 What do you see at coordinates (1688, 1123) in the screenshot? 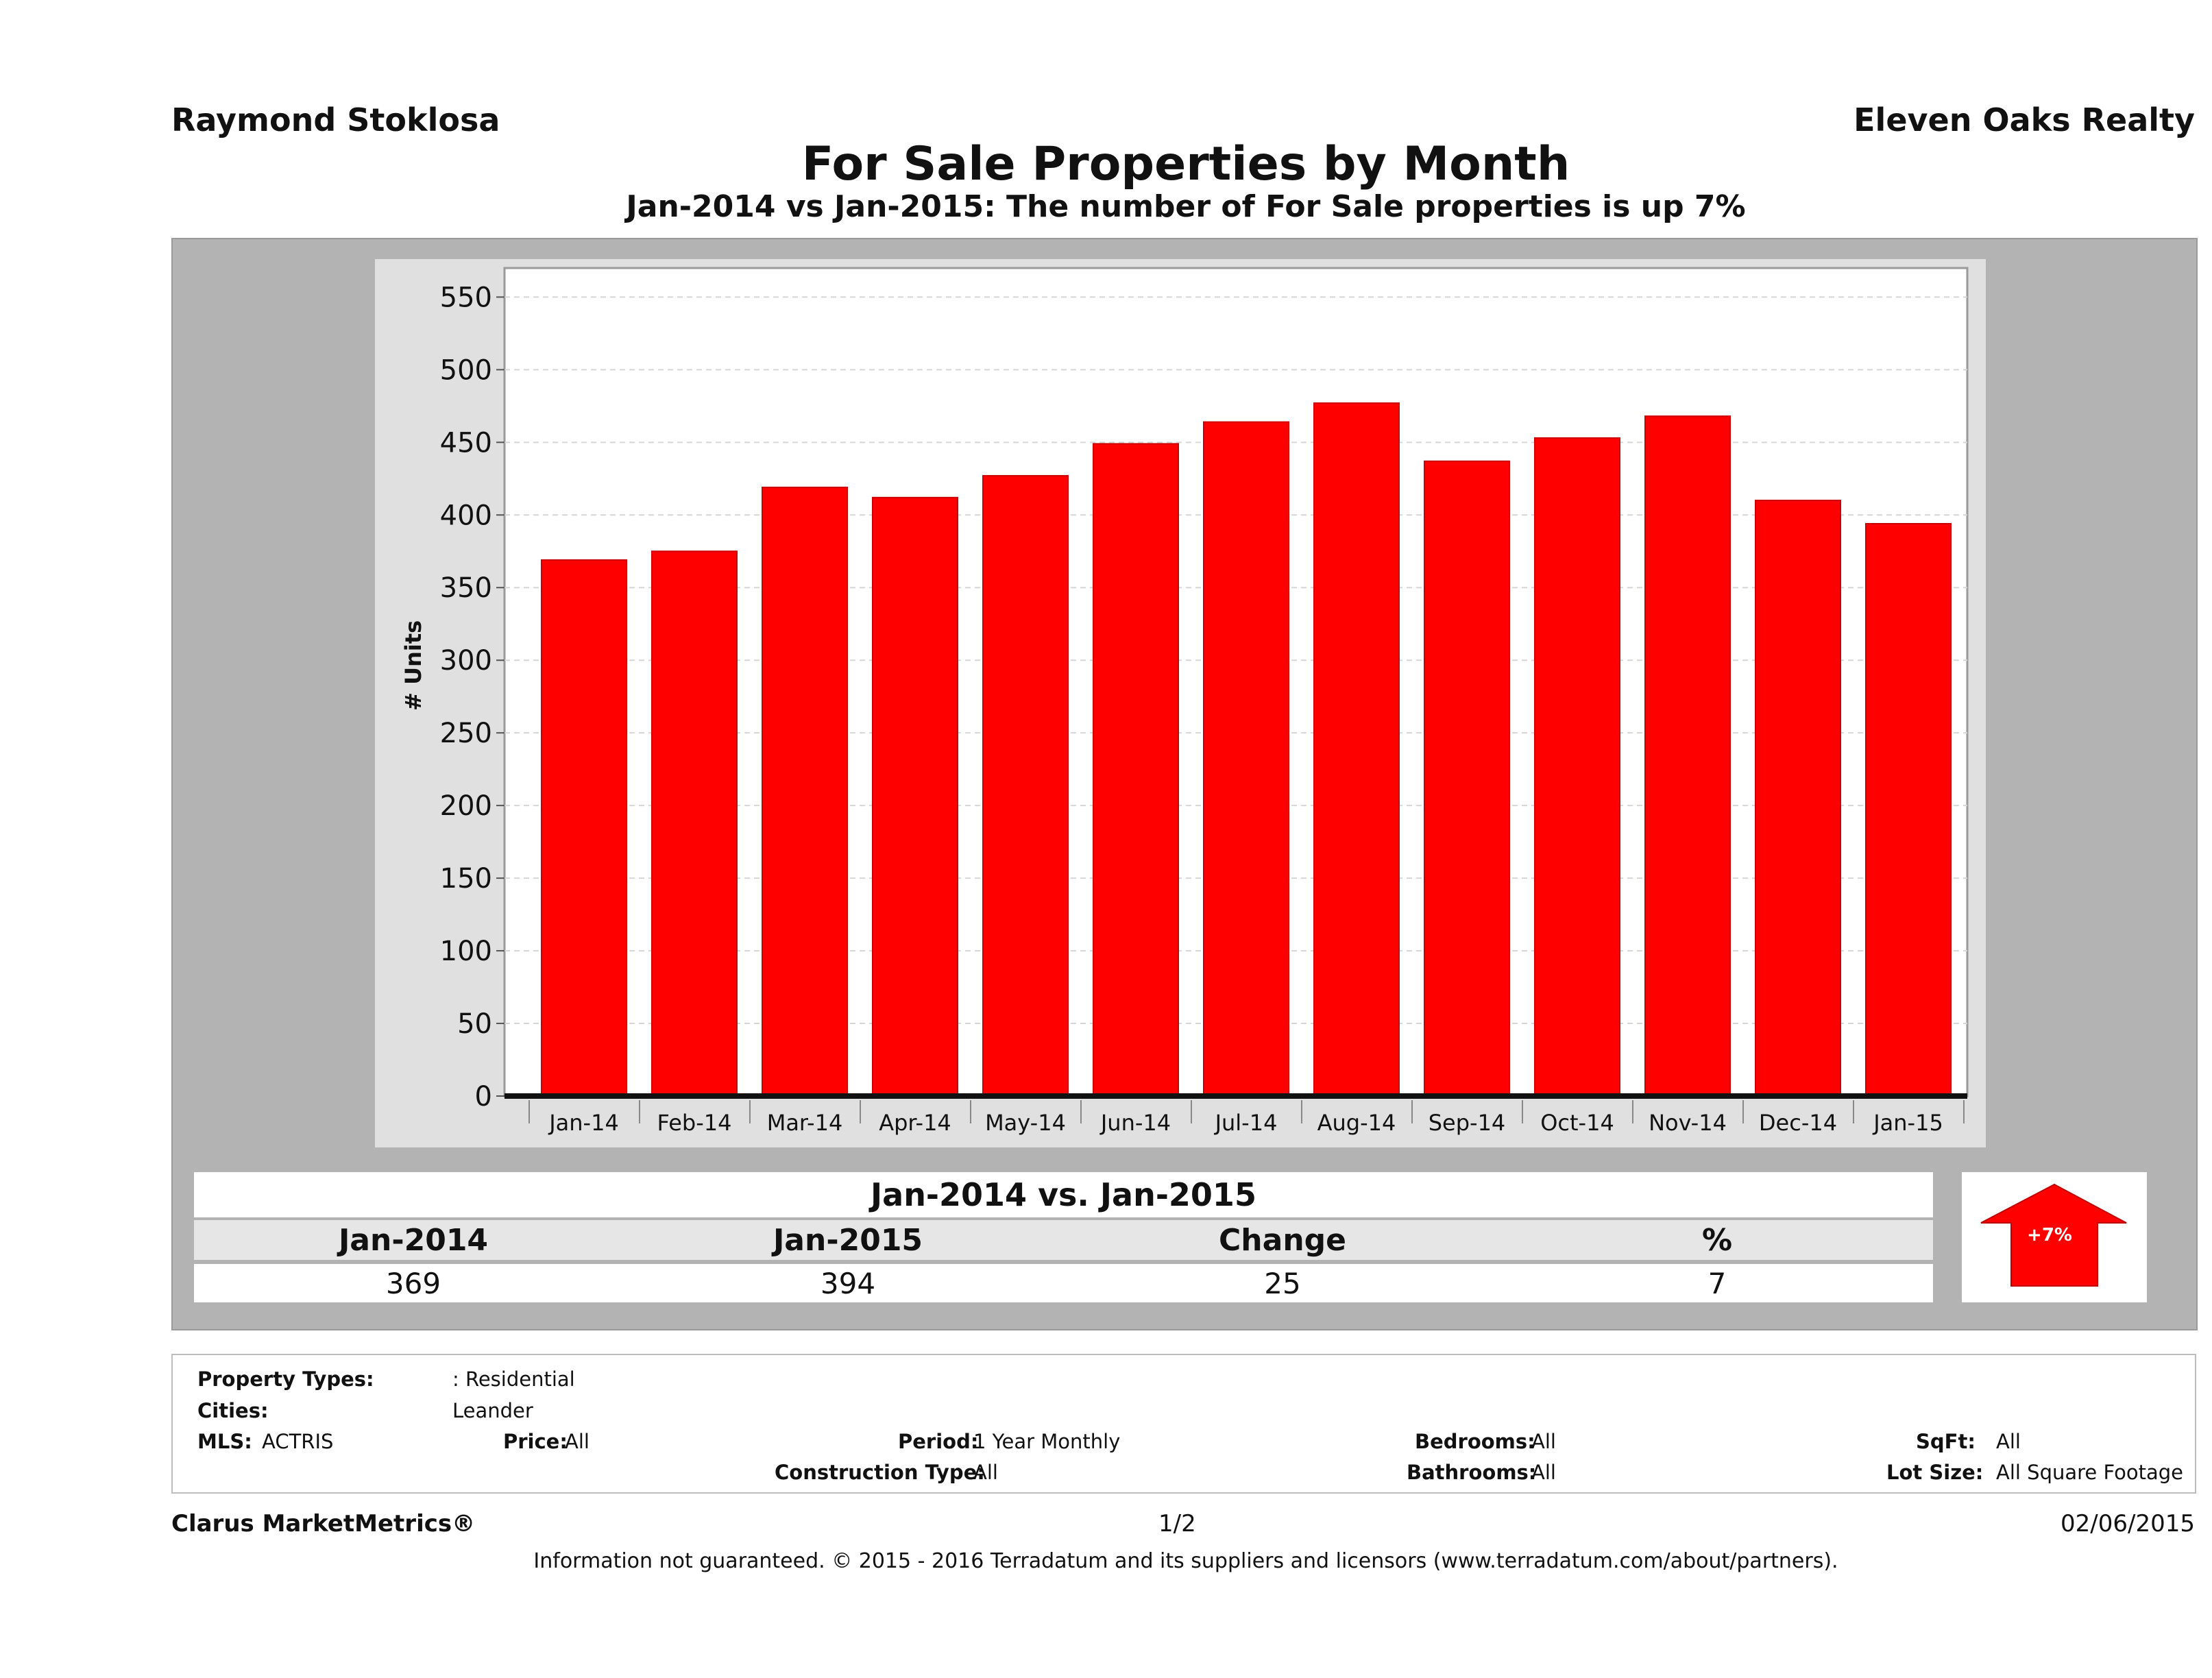
I see `x-tick-label: Nov-14` at bounding box center [1688, 1123].